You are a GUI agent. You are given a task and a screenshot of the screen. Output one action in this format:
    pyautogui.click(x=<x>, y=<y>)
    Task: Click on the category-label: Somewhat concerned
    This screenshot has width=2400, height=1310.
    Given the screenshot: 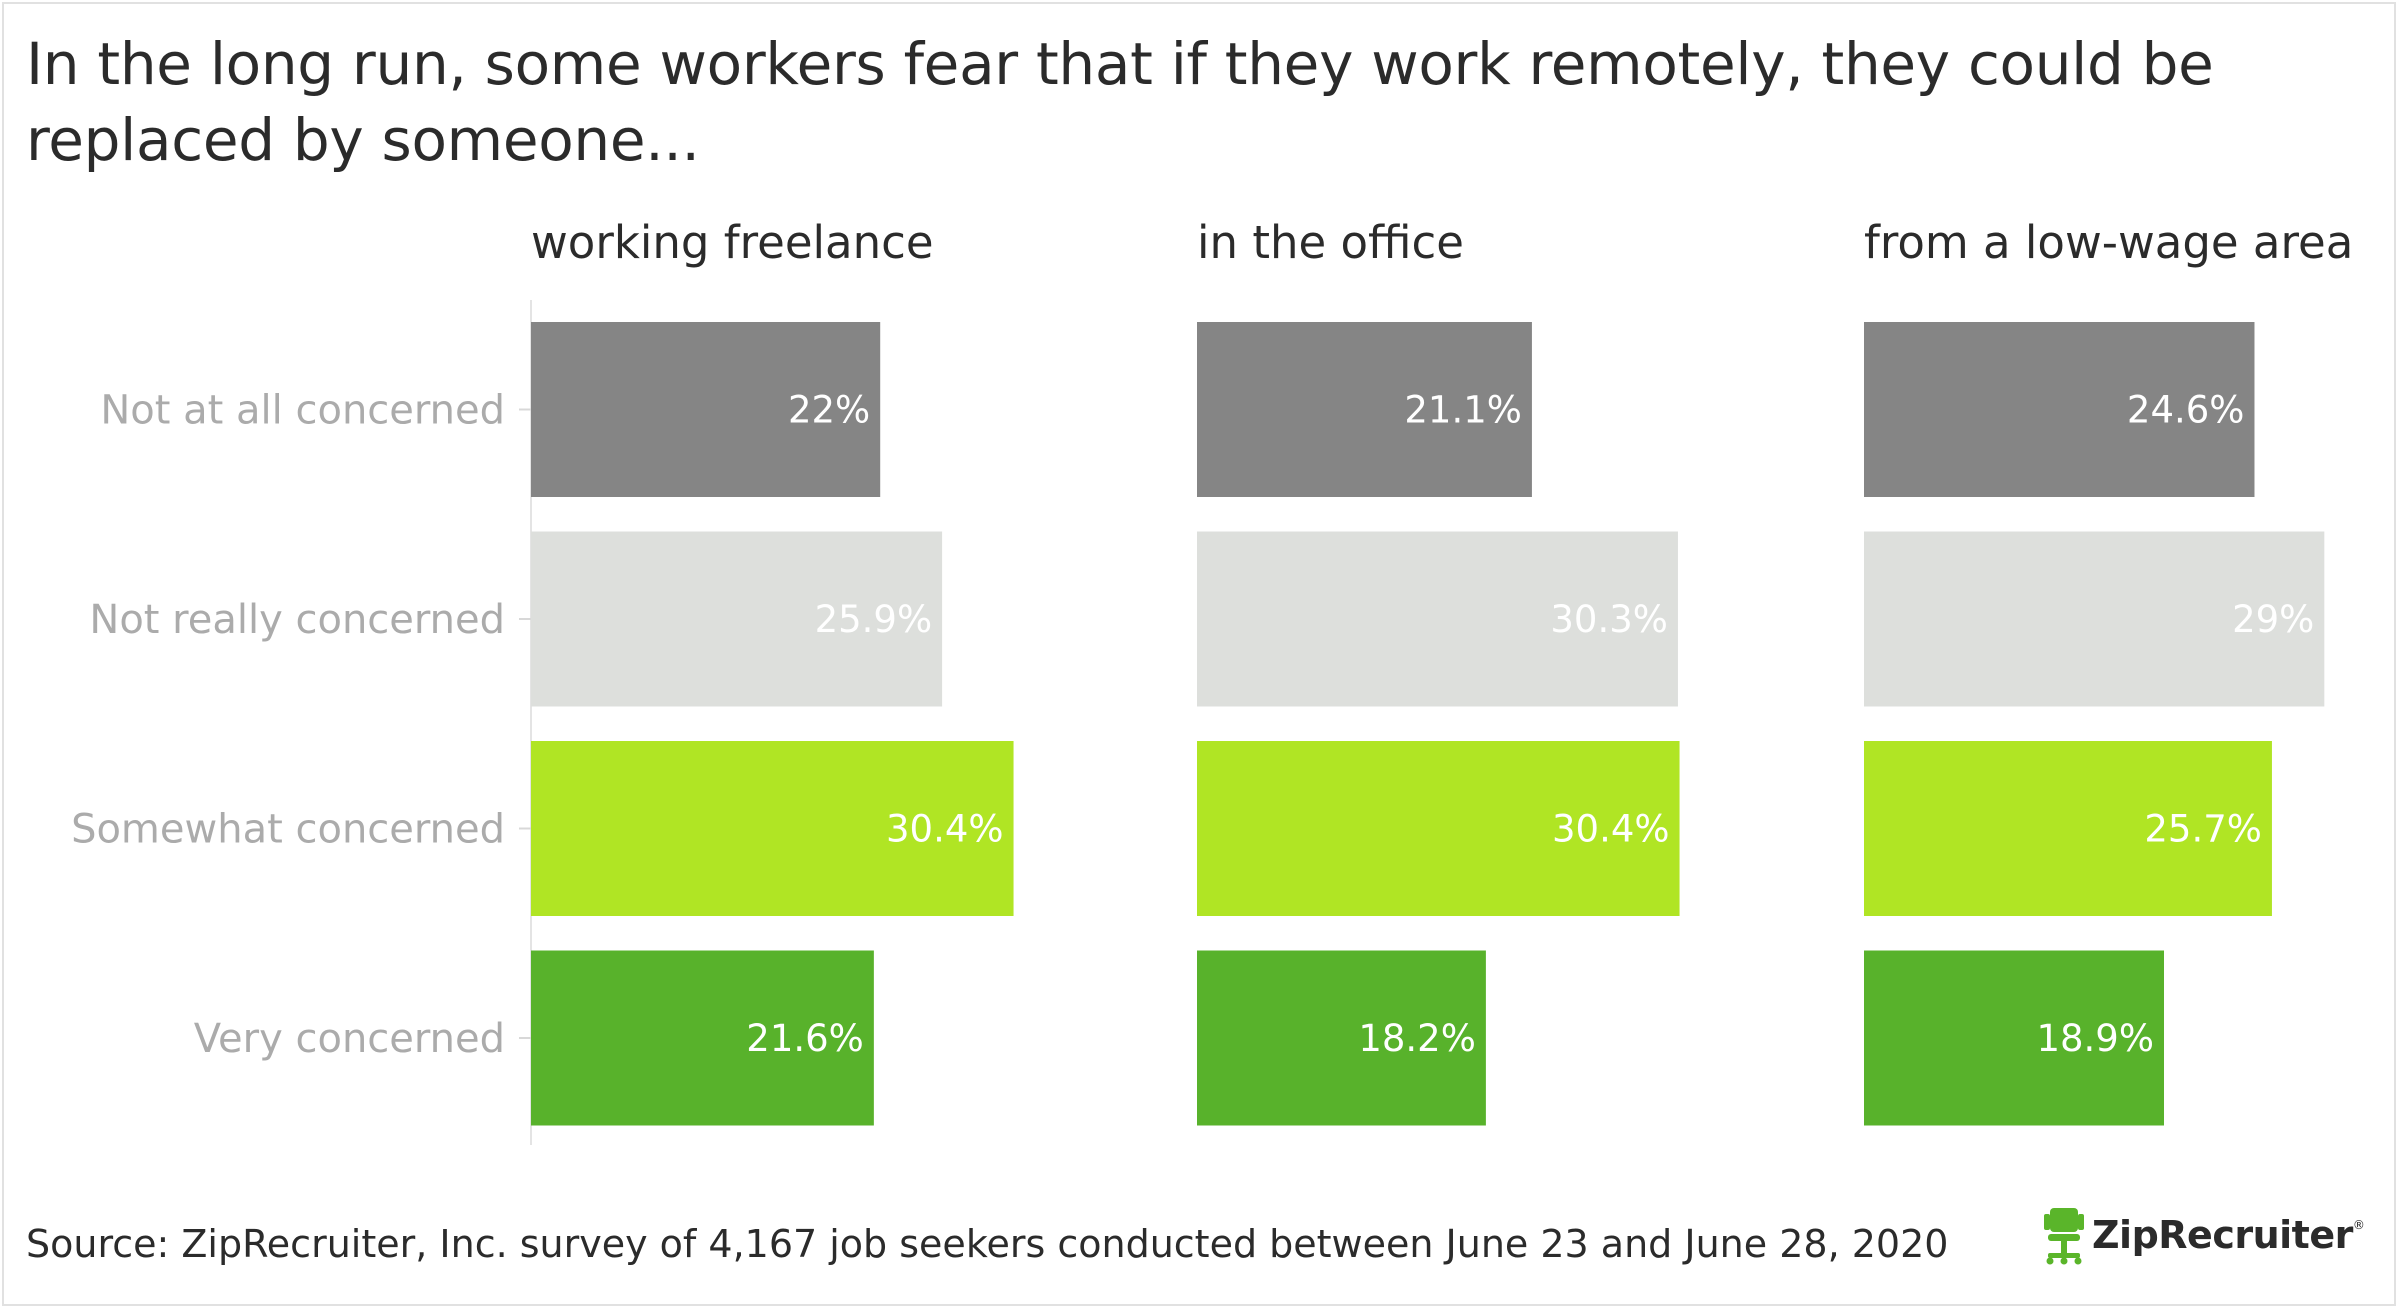 What is the action you would take?
    pyautogui.click(x=288, y=830)
    